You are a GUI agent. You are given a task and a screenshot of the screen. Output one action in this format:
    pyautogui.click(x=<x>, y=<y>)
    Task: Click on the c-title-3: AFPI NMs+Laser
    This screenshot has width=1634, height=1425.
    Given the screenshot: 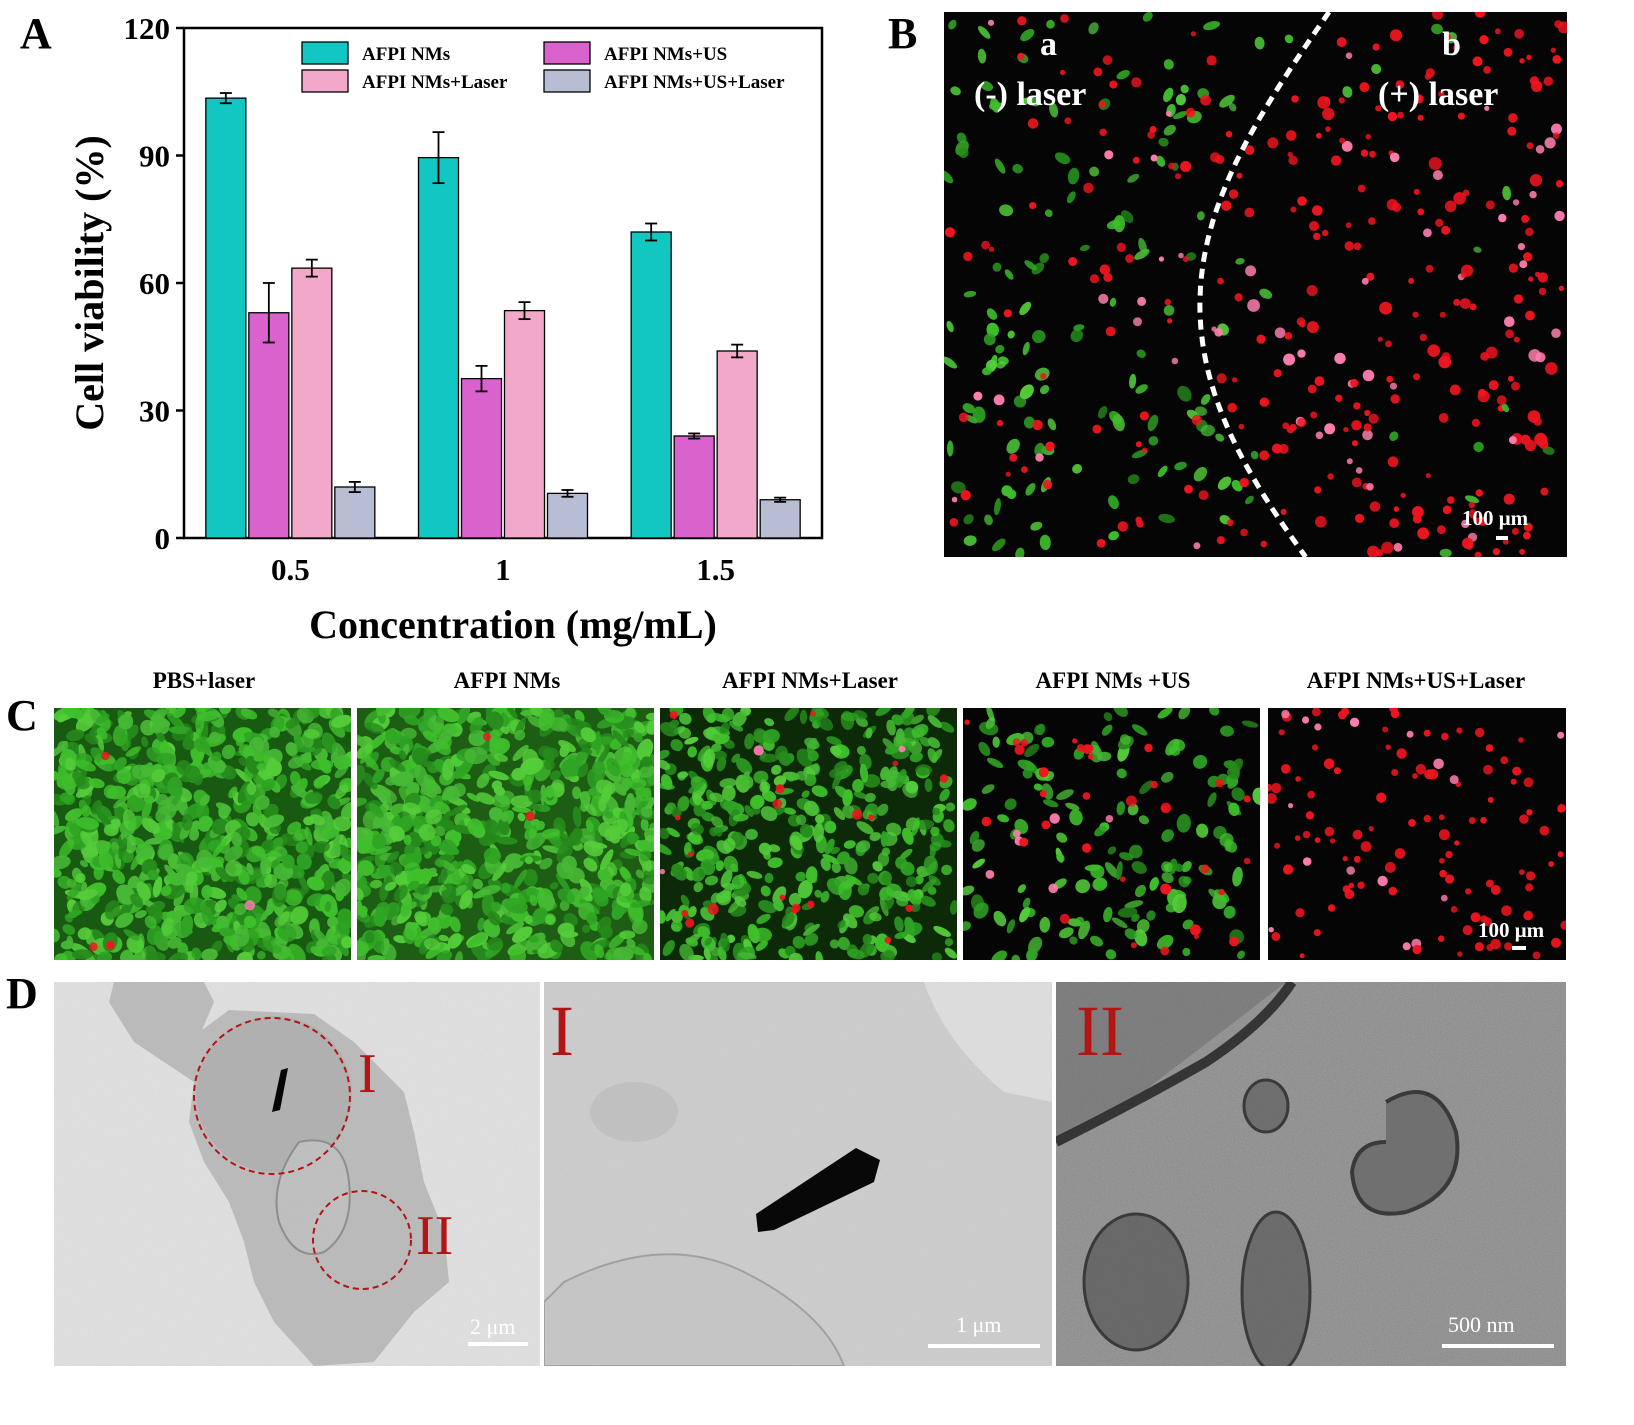 What is the action you would take?
    pyautogui.click(x=810, y=680)
    